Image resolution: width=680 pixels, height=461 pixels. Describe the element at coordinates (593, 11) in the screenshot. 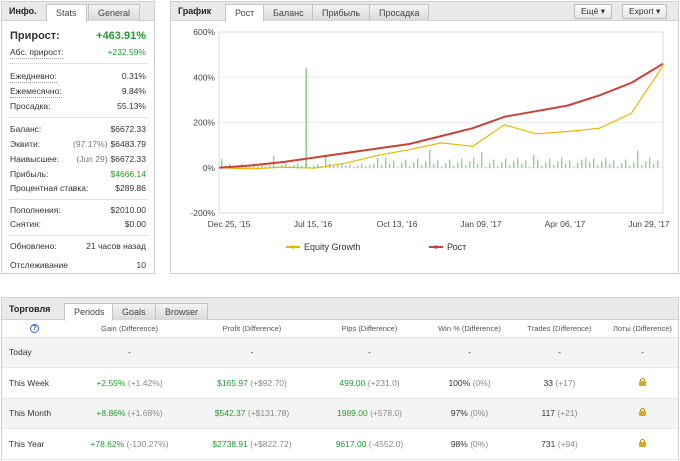

I see `more-button: Ещё ▾` at that location.